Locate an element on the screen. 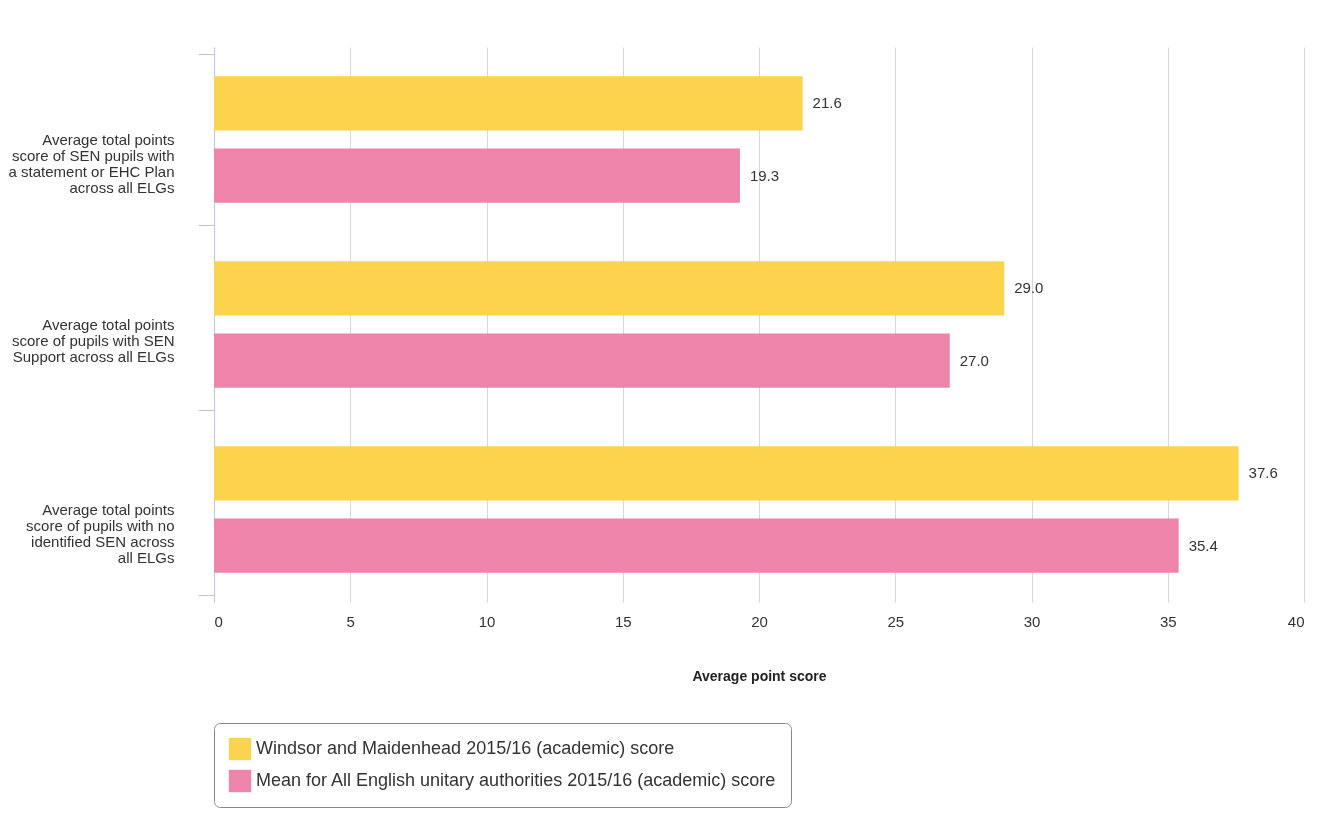  data-label: 21.6 is located at coordinates (827, 103).